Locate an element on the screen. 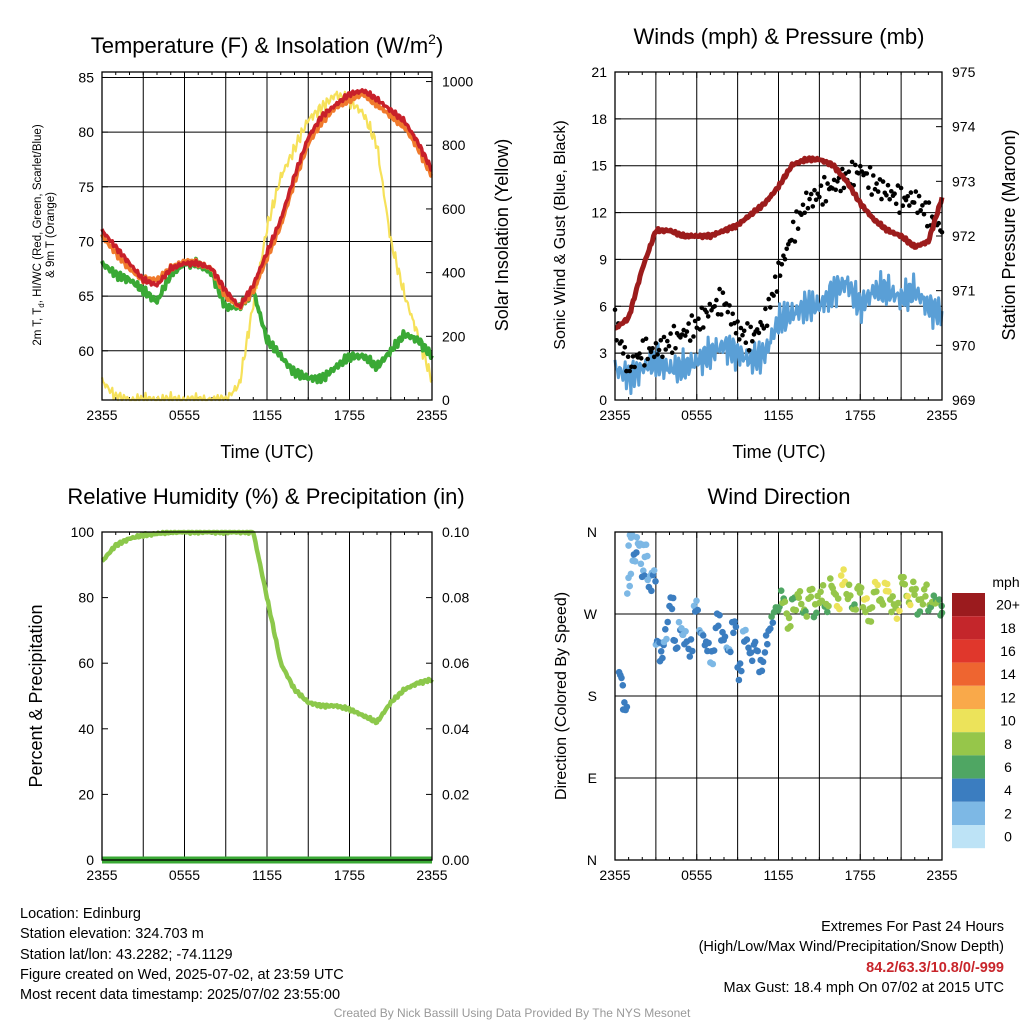  left-y-tick-label: 0 is located at coordinates (90, 860).